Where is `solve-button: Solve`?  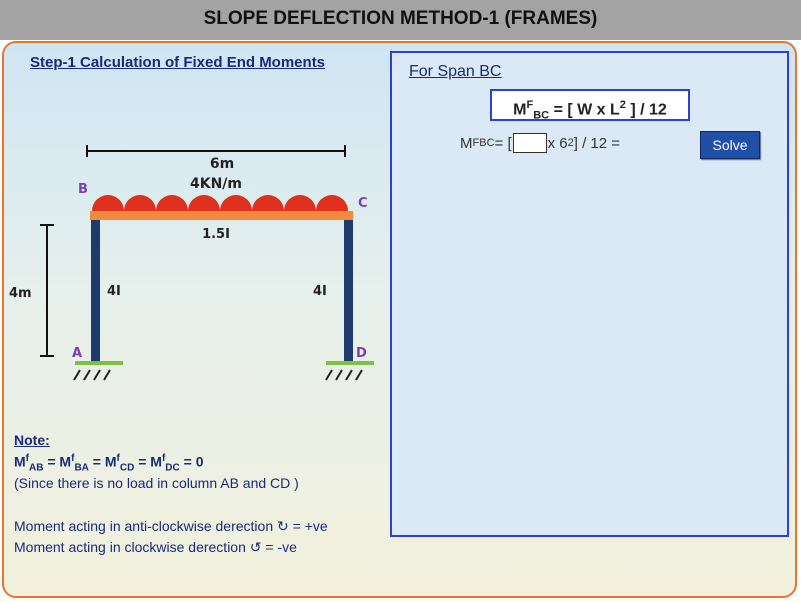 solve-button: Solve is located at coordinates (730, 145).